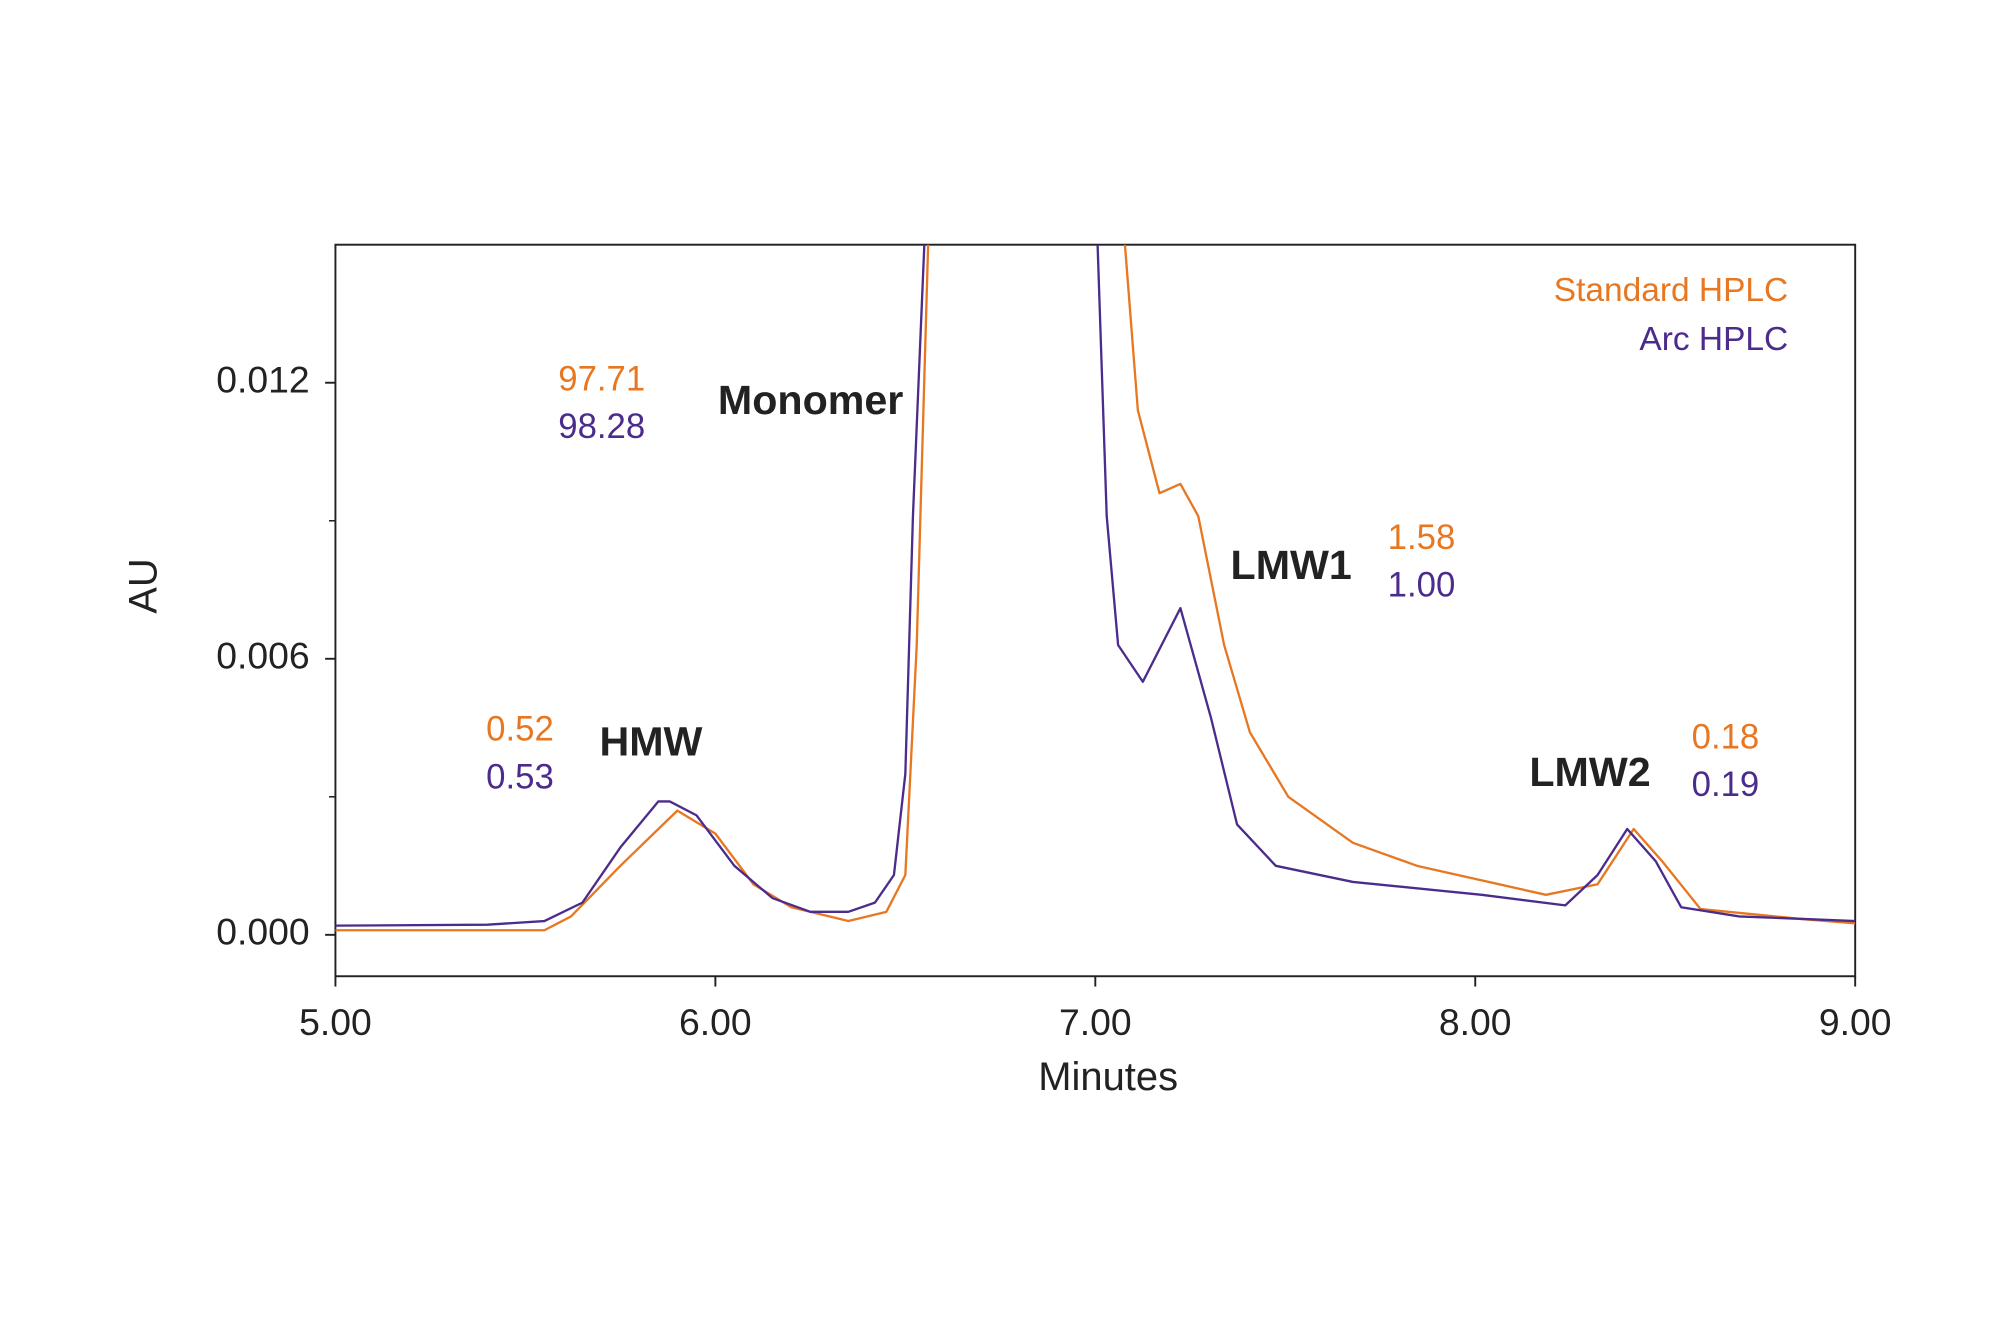 The height and width of the screenshot is (1333, 2000). I want to click on x-tick-label: 9.00, so click(1855, 1022).